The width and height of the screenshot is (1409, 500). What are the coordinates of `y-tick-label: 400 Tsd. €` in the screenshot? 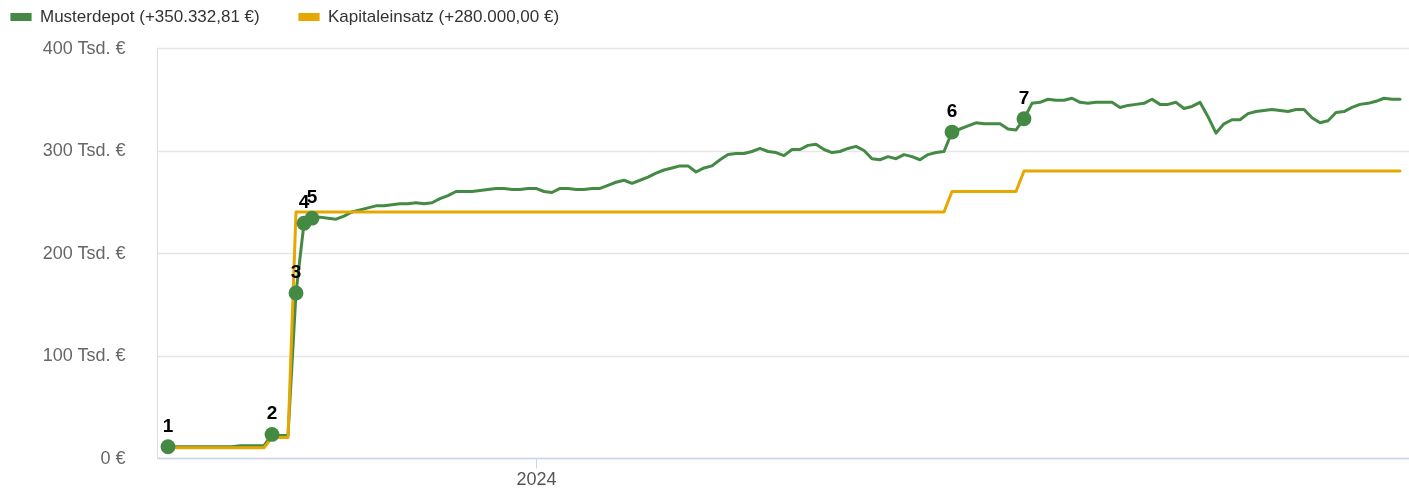 It's located at (84, 47).